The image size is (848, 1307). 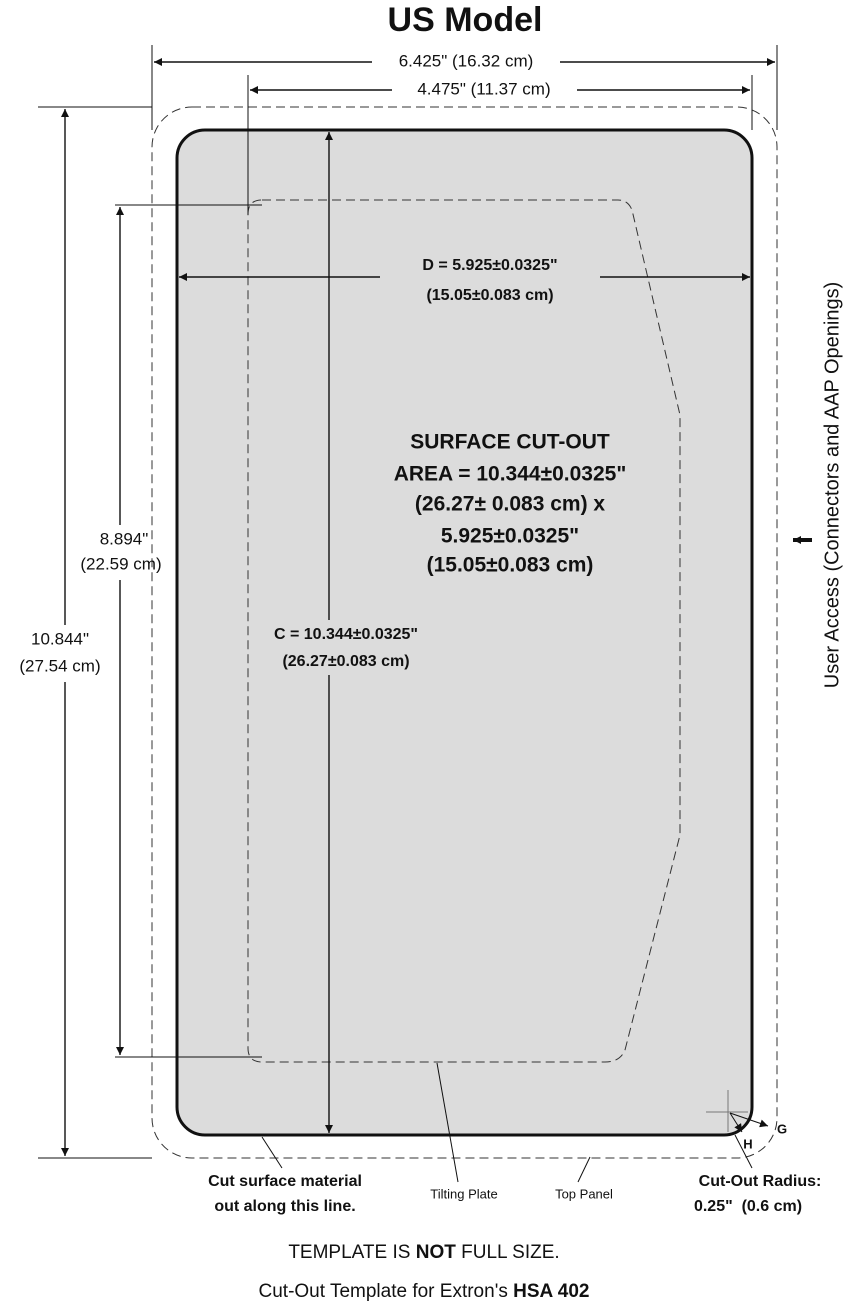 I want to click on area-label: SURFACE CUT-OUT, so click(x=510, y=442).